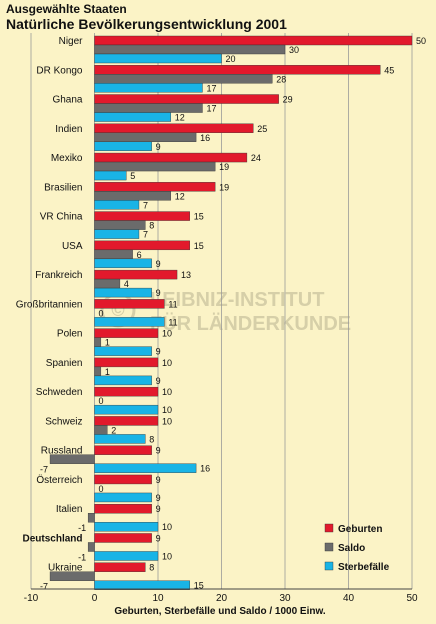  Describe the element at coordinates (101, 401) in the screenshot. I see `bar-value-label: 0` at that location.